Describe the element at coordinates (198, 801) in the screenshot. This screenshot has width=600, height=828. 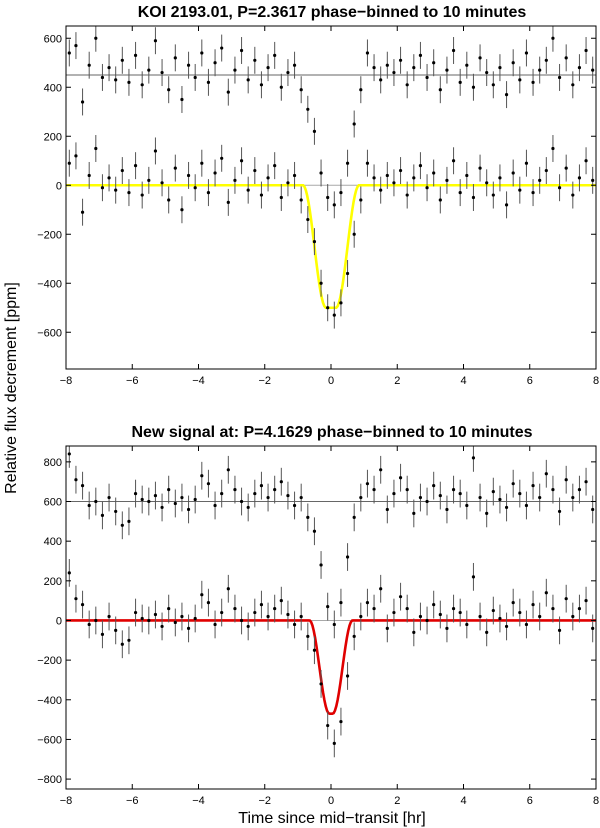
I see `bottom-x-tick-label: −4` at that location.